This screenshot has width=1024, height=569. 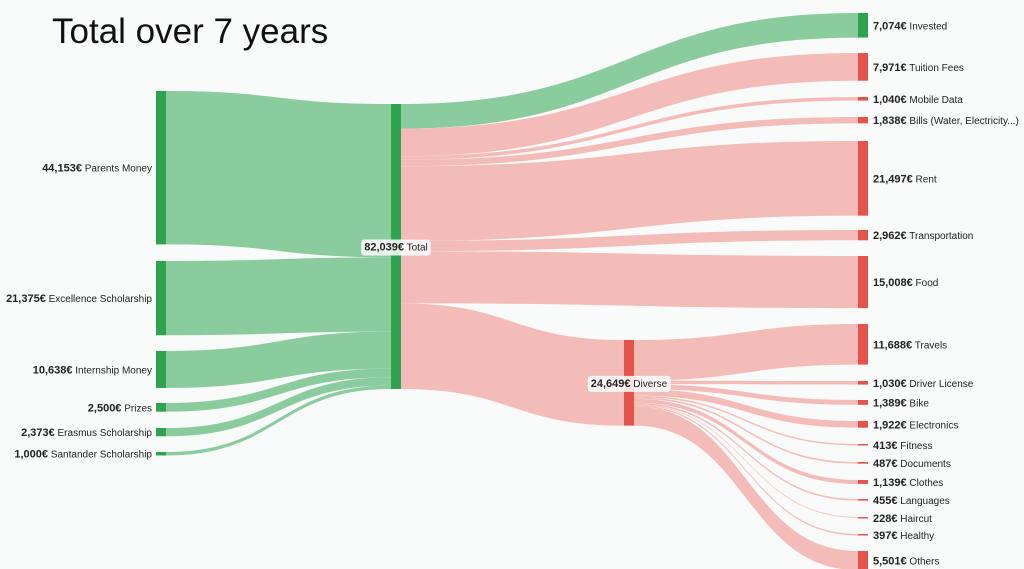 I want to click on link-diverse-to-clothes, so click(x=746, y=441).